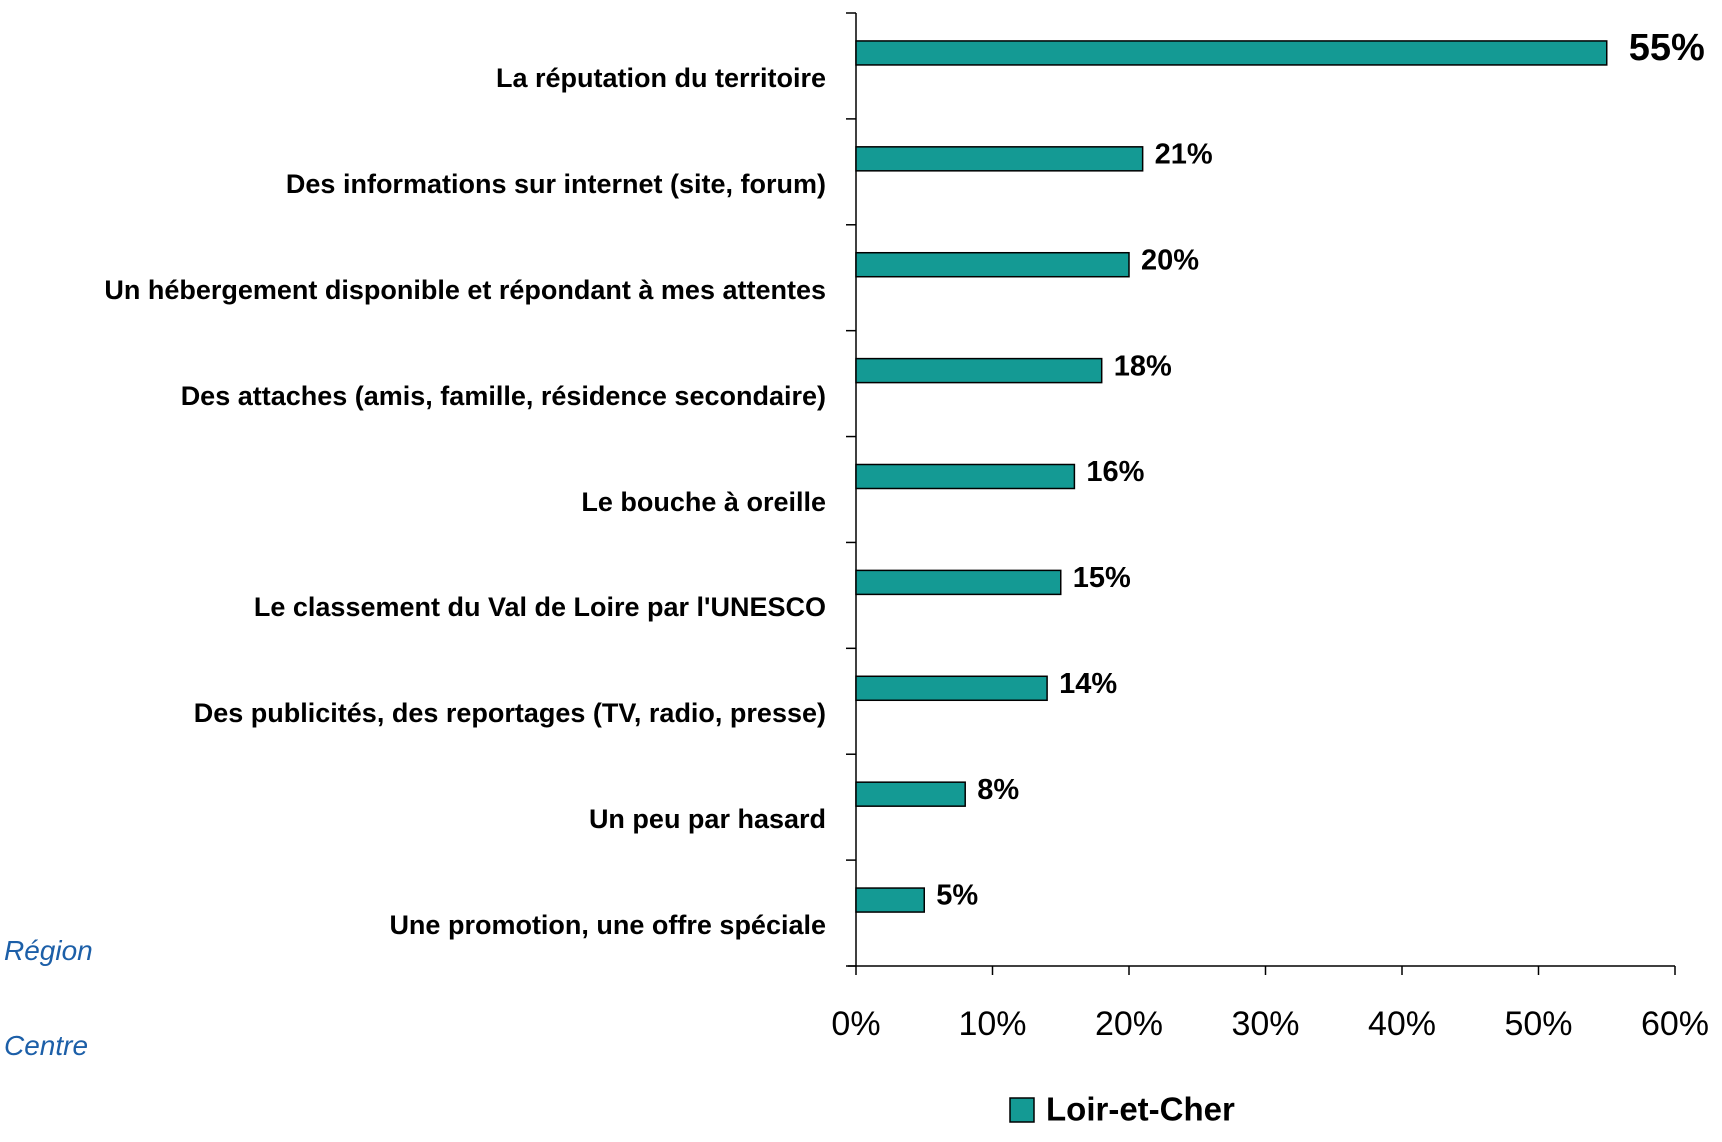 The image size is (1722, 1142). Describe the element at coordinates (707, 819) in the screenshot. I see `category-label: Un peu par hasard` at that location.